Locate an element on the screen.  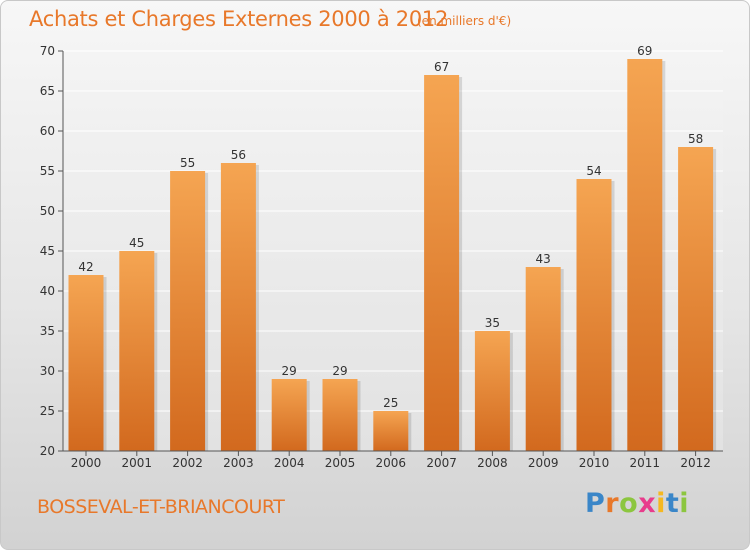
x-tick-label-2004: 2004 is located at coordinates (289, 463).